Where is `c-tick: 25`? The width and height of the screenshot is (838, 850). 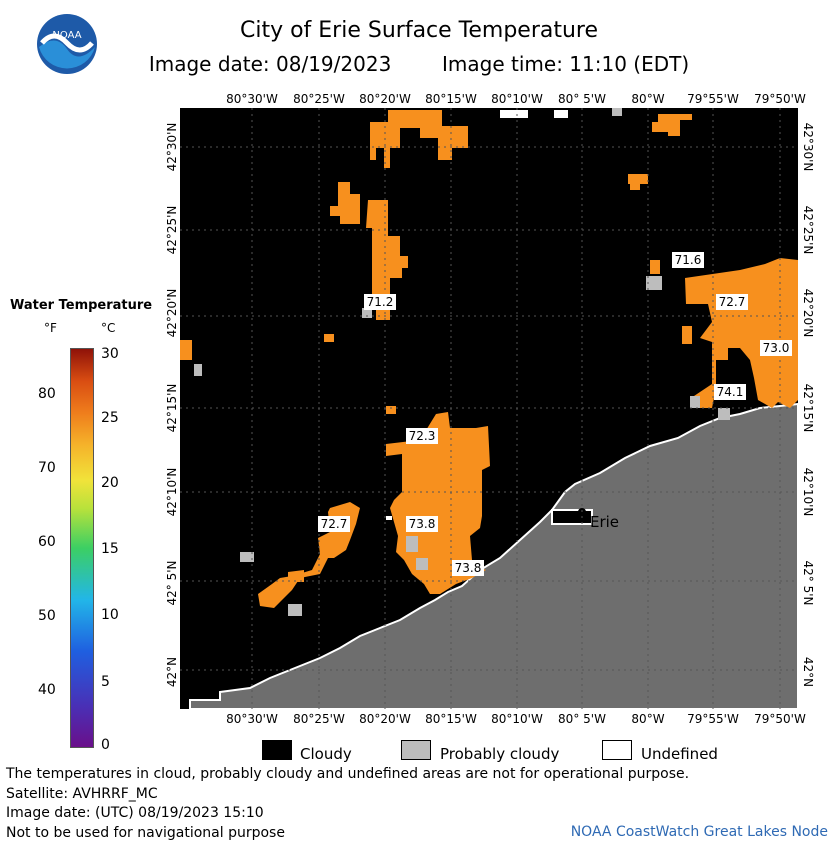
c-tick: 25 is located at coordinates (110, 418).